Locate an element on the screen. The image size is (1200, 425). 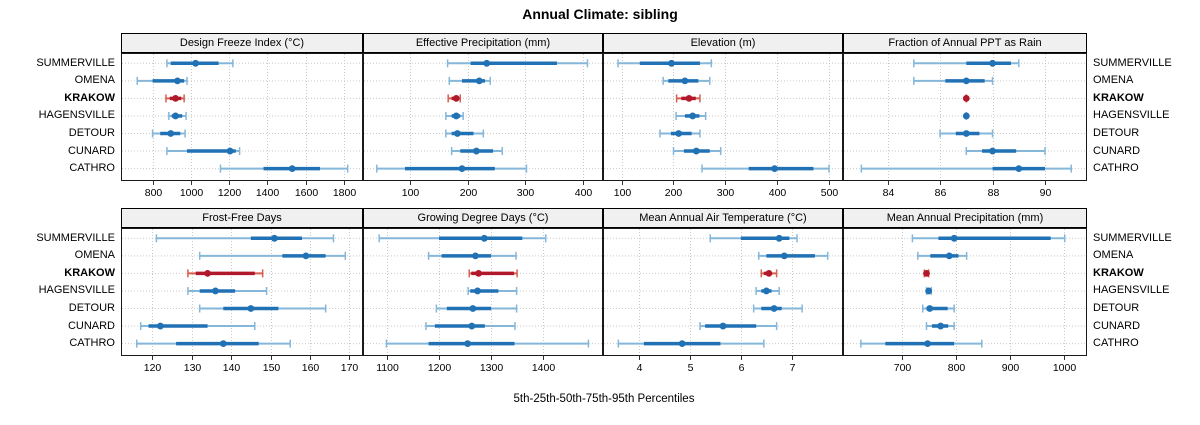
panel-strip: Growing Degree Days (°C) is located at coordinates (483, 218).